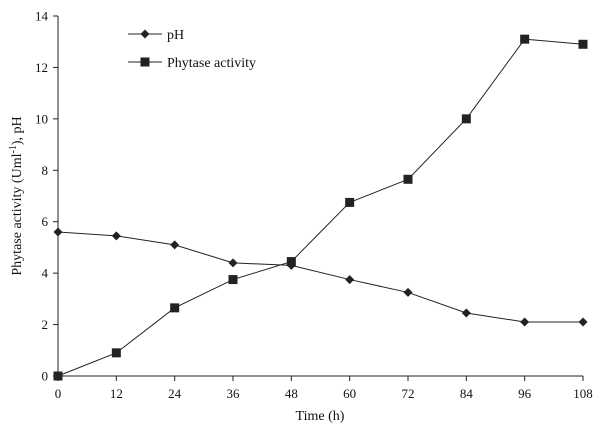  I want to click on legend-label-phytase: Phytase activity, so click(211, 63).